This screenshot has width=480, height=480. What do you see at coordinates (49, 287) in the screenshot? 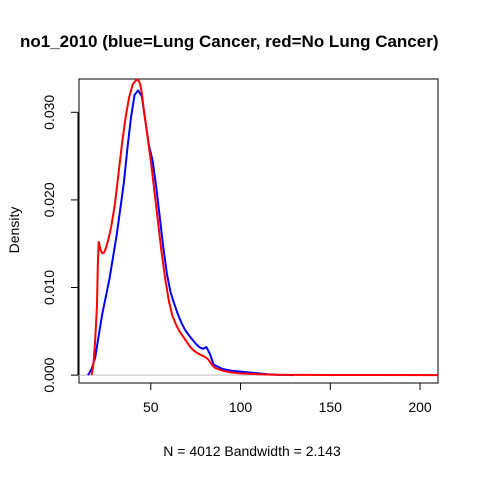
I see `y-tick-label: 0.010` at bounding box center [49, 287].